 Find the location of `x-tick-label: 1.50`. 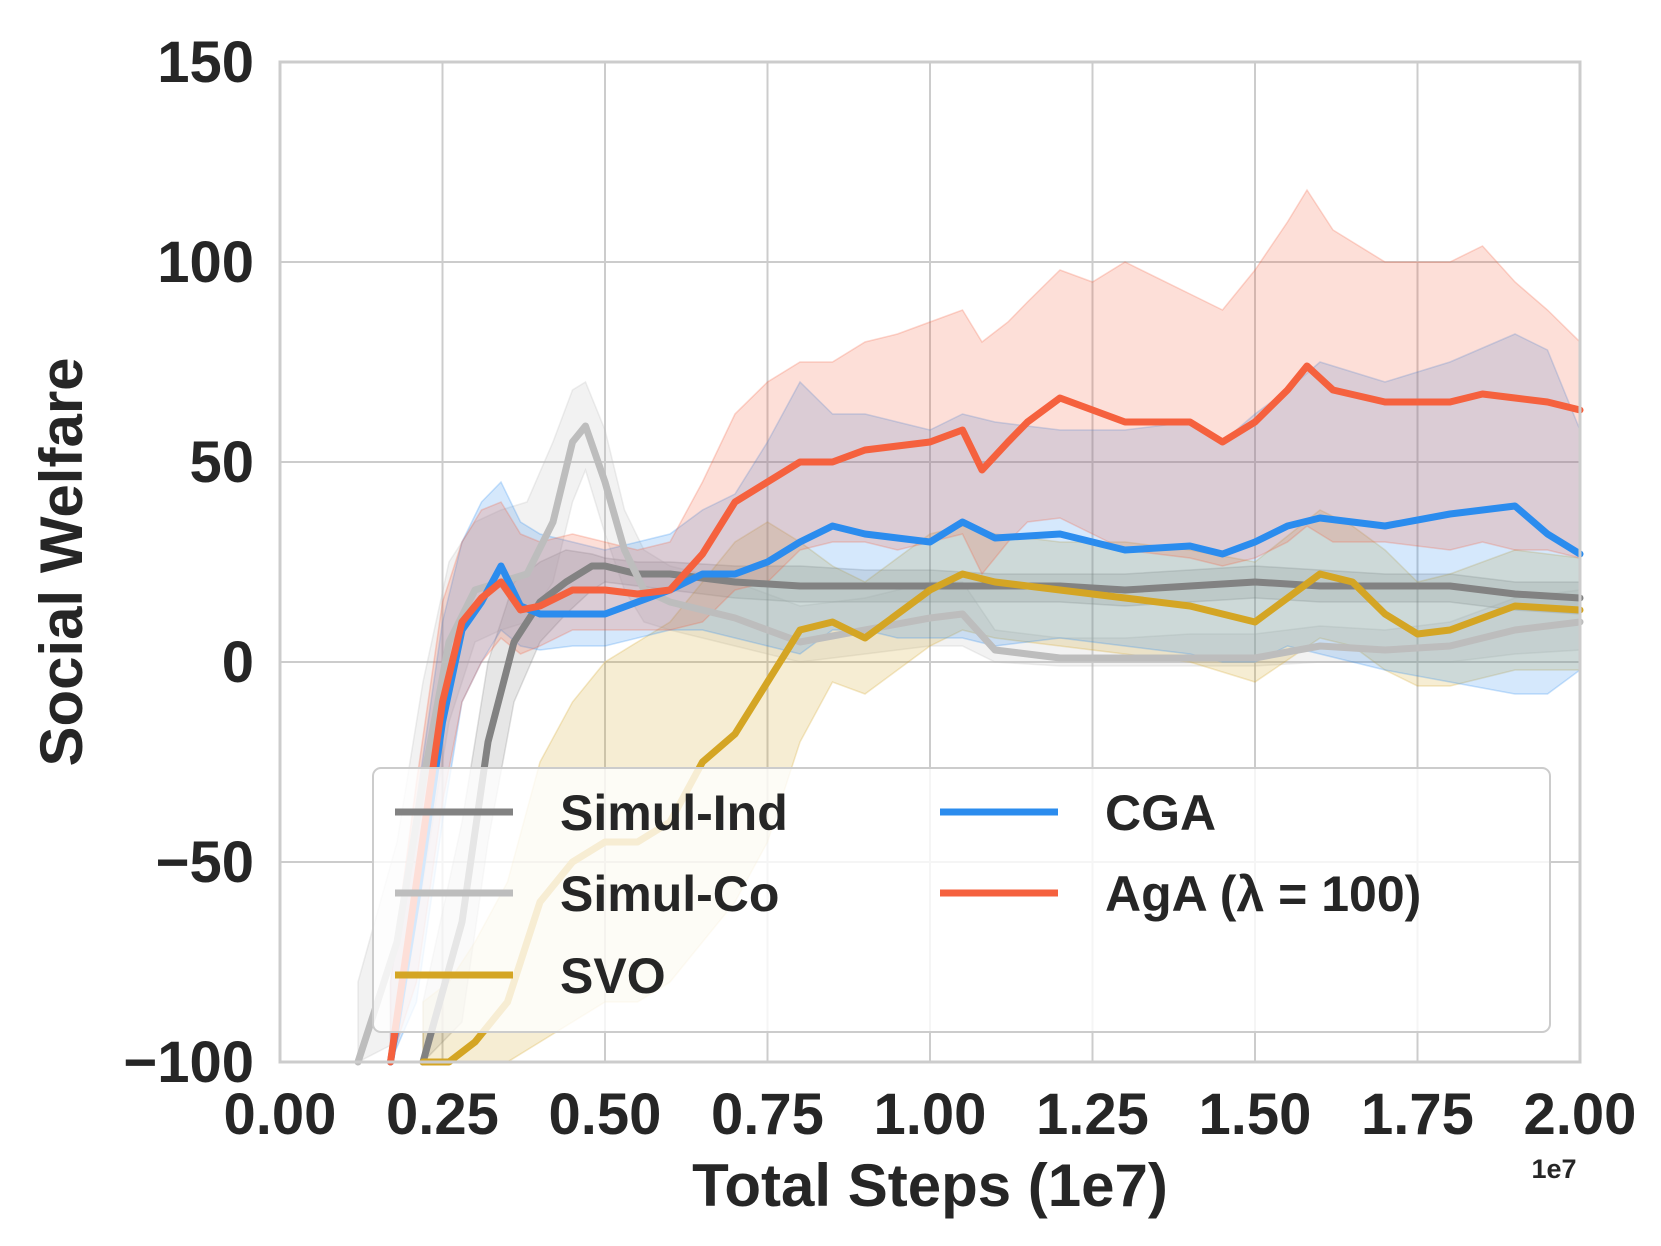

x-tick-label: 1.50 is located at coordinates (1255, 1114).